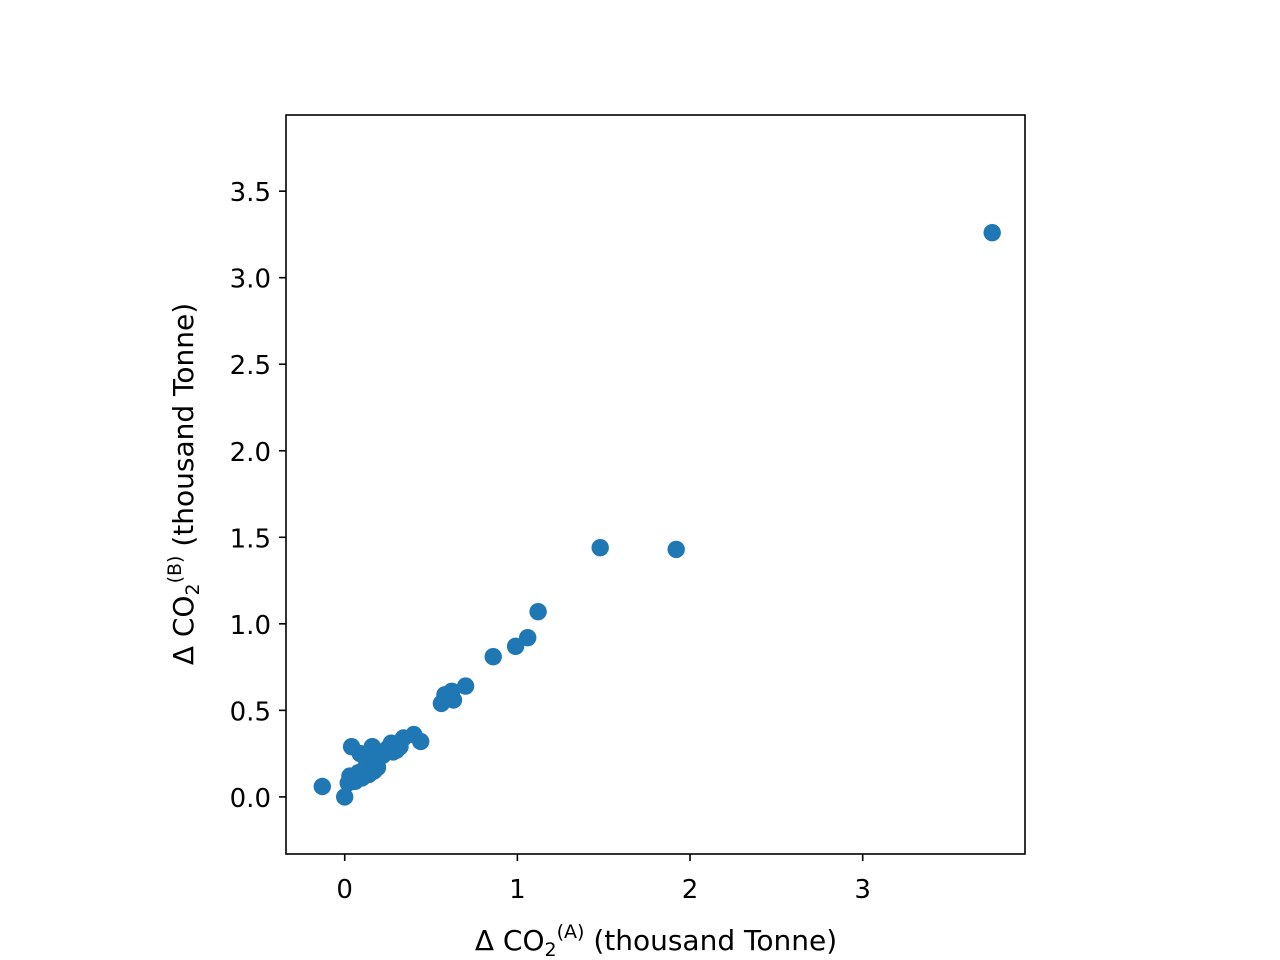  I want to click on y-tick-label-3: 1.5, so click(250, 539).